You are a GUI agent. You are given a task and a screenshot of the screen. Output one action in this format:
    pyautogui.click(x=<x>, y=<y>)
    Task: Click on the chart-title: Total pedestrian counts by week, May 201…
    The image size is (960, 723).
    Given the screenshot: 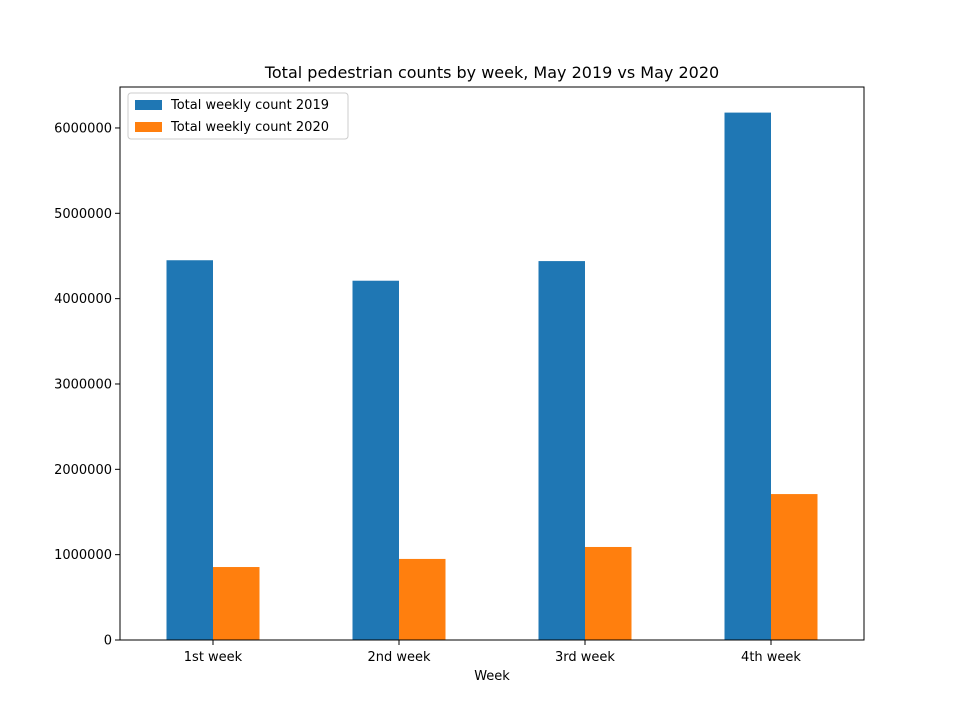 What is the action you would take?
    pyautogui.click(x=491, y=72)
    